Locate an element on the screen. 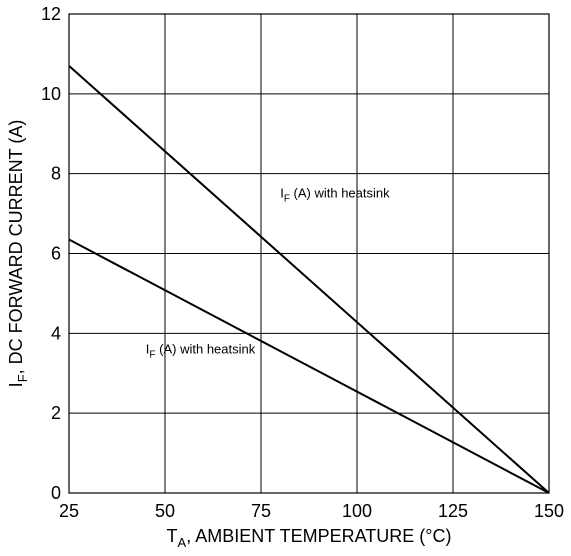  y-tick-label: 6 is located at coordinates (56, 254).